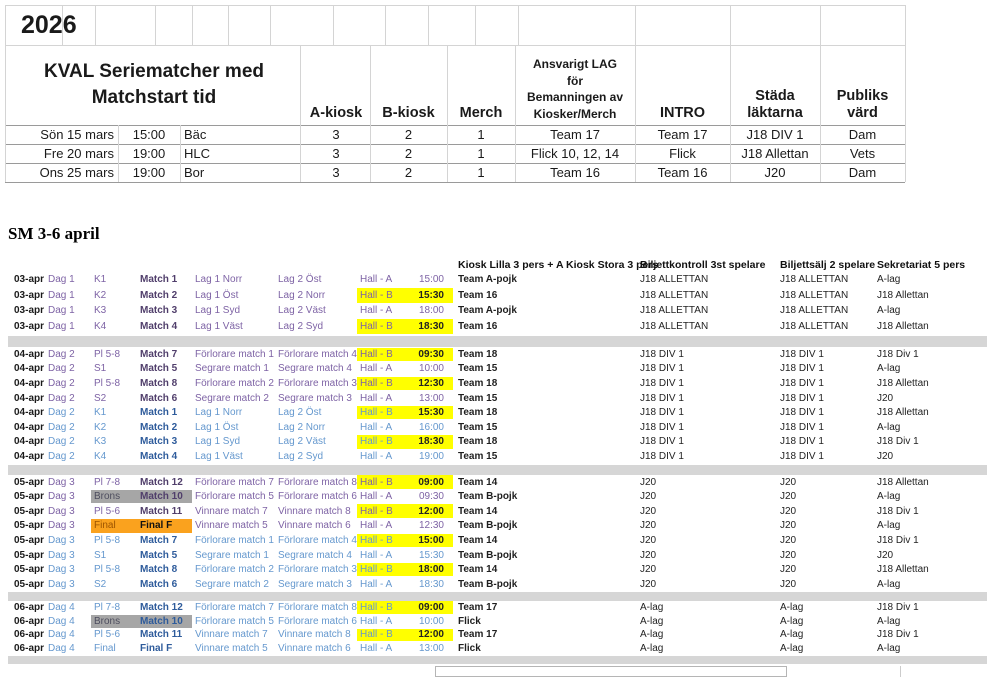 The width and height of the screenshot is (1000, 677). Describe the element at coordinates (100, 326) in the screenshot. I see `cell-code: K4` at that location.